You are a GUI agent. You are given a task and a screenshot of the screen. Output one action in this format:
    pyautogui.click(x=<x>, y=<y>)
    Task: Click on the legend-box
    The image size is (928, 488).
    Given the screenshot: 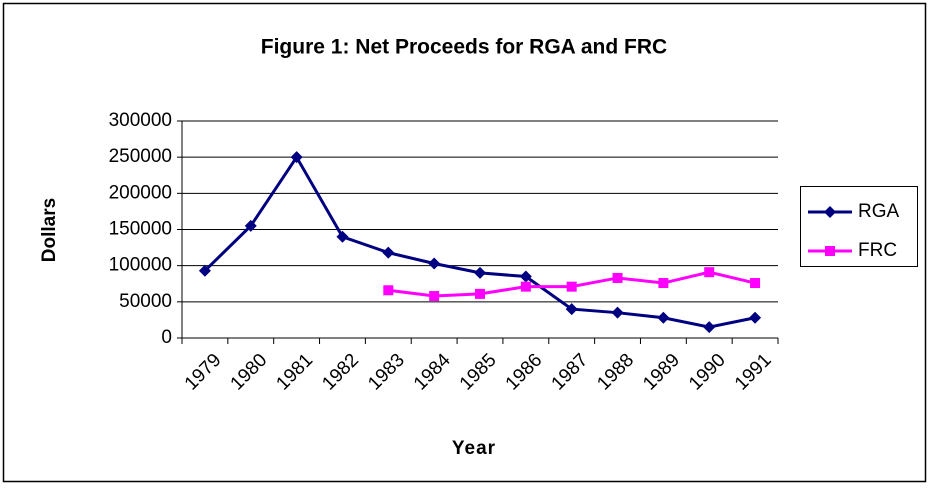 What is the action you would take?
    pyautogui.click(x=859, y=226)
    